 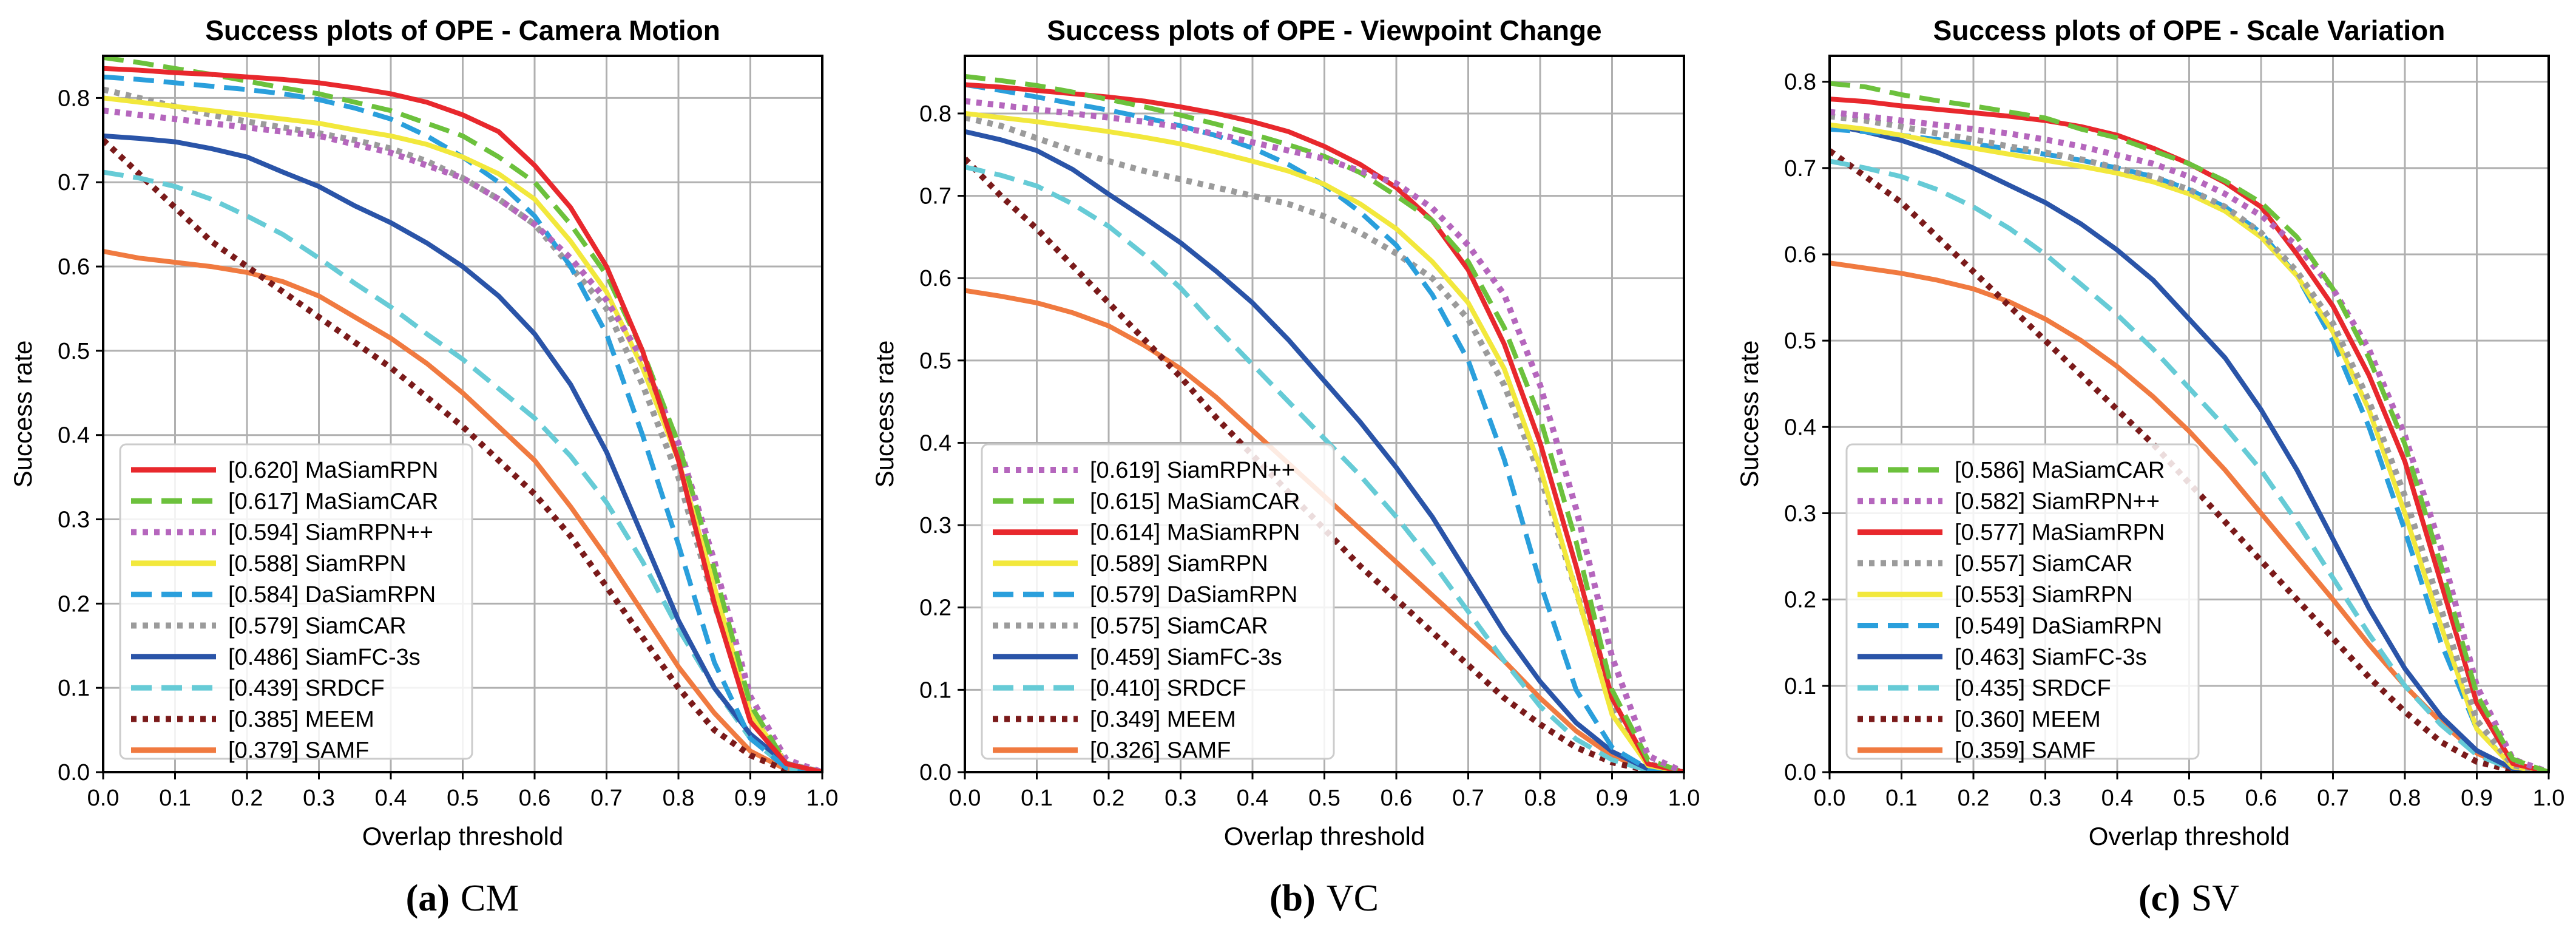 What do you see at coordinates (332, 595) in the screenshot?
I see `legend-label-dasiamrpn: [0.584] DaSiamRPN` at bounding box center [332, 595].